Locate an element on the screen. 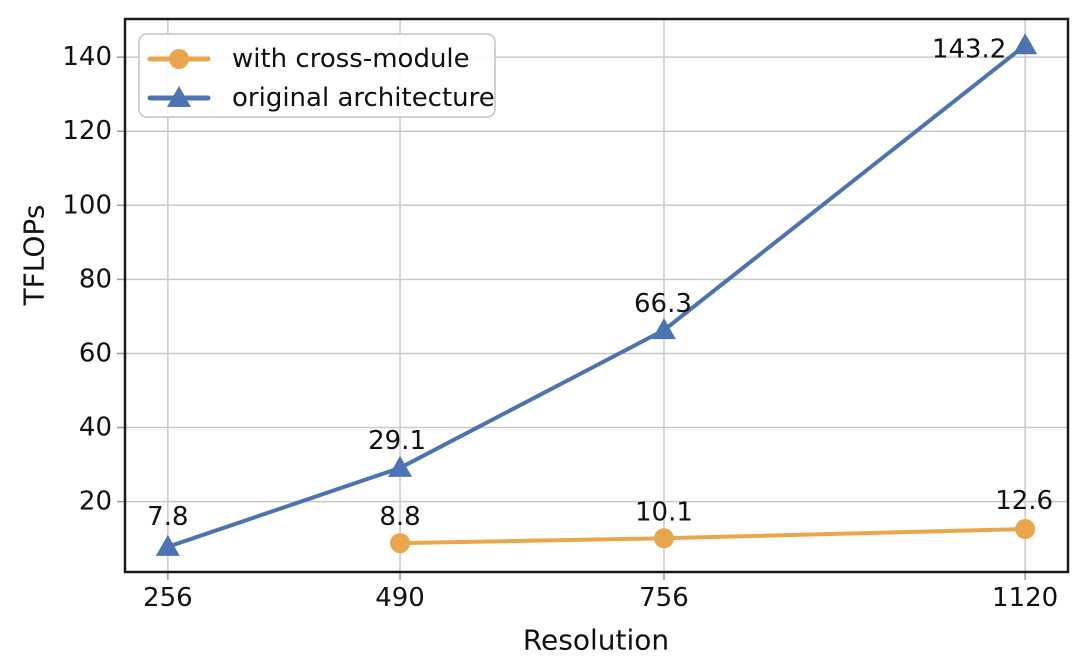  point-label: 66.3 is located at coordinates (663, 304).